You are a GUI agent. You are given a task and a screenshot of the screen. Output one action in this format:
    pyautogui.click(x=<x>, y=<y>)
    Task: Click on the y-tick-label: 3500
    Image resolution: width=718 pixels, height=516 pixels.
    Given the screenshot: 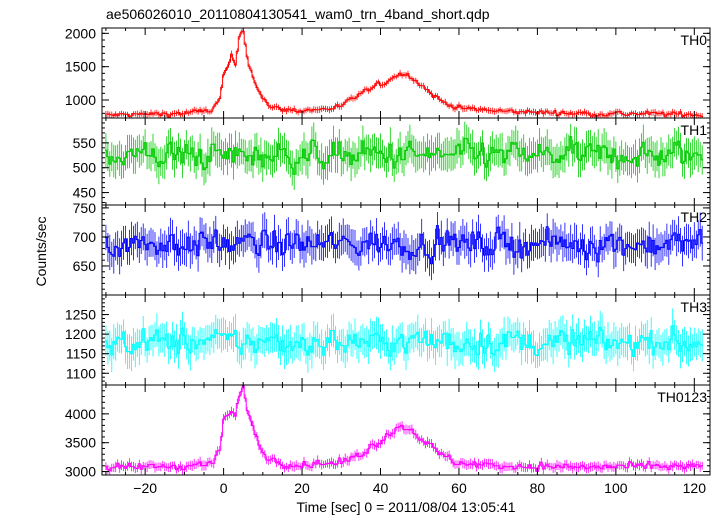 What is the action you would take?
    pyautogui.click(x=80, y=443)
    